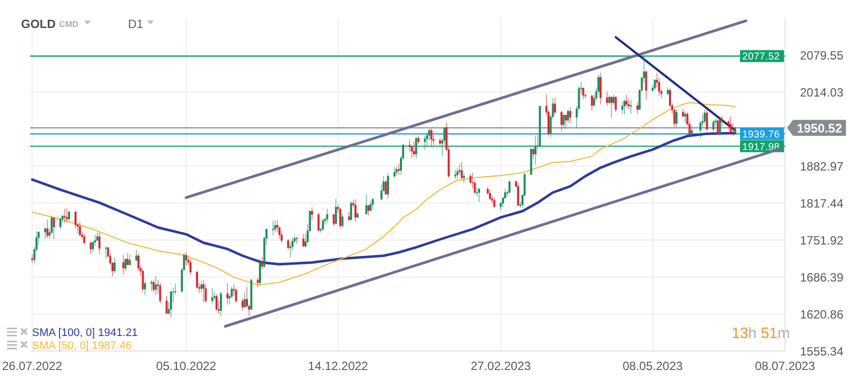 Image resolution: width=859 pixels, height=378 pixels. I want to click on x-tick-label: 26.07.2022, so click(32, 366).